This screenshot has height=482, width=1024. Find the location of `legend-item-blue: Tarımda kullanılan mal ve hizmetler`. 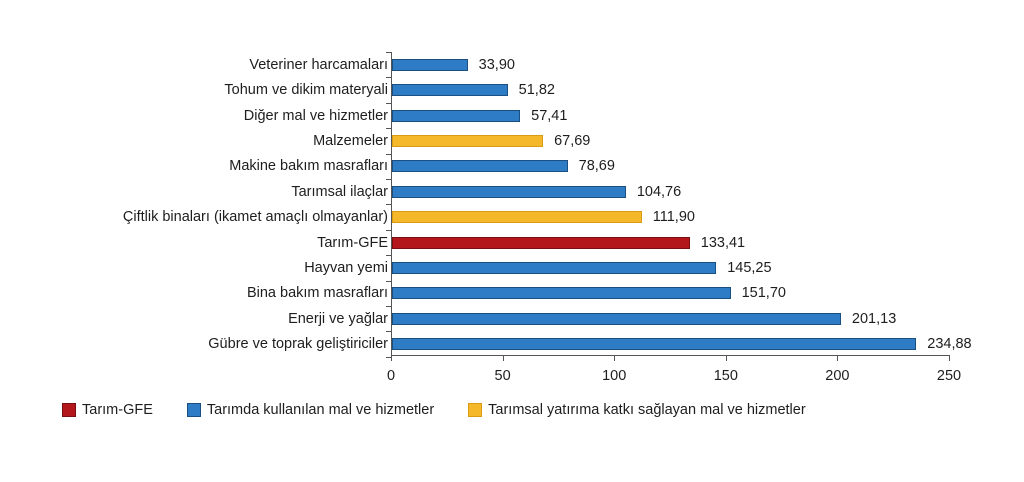

legend-item-blue: Tarımda kullanılan mal ve hizmetler is located at coordinates (310, 410).